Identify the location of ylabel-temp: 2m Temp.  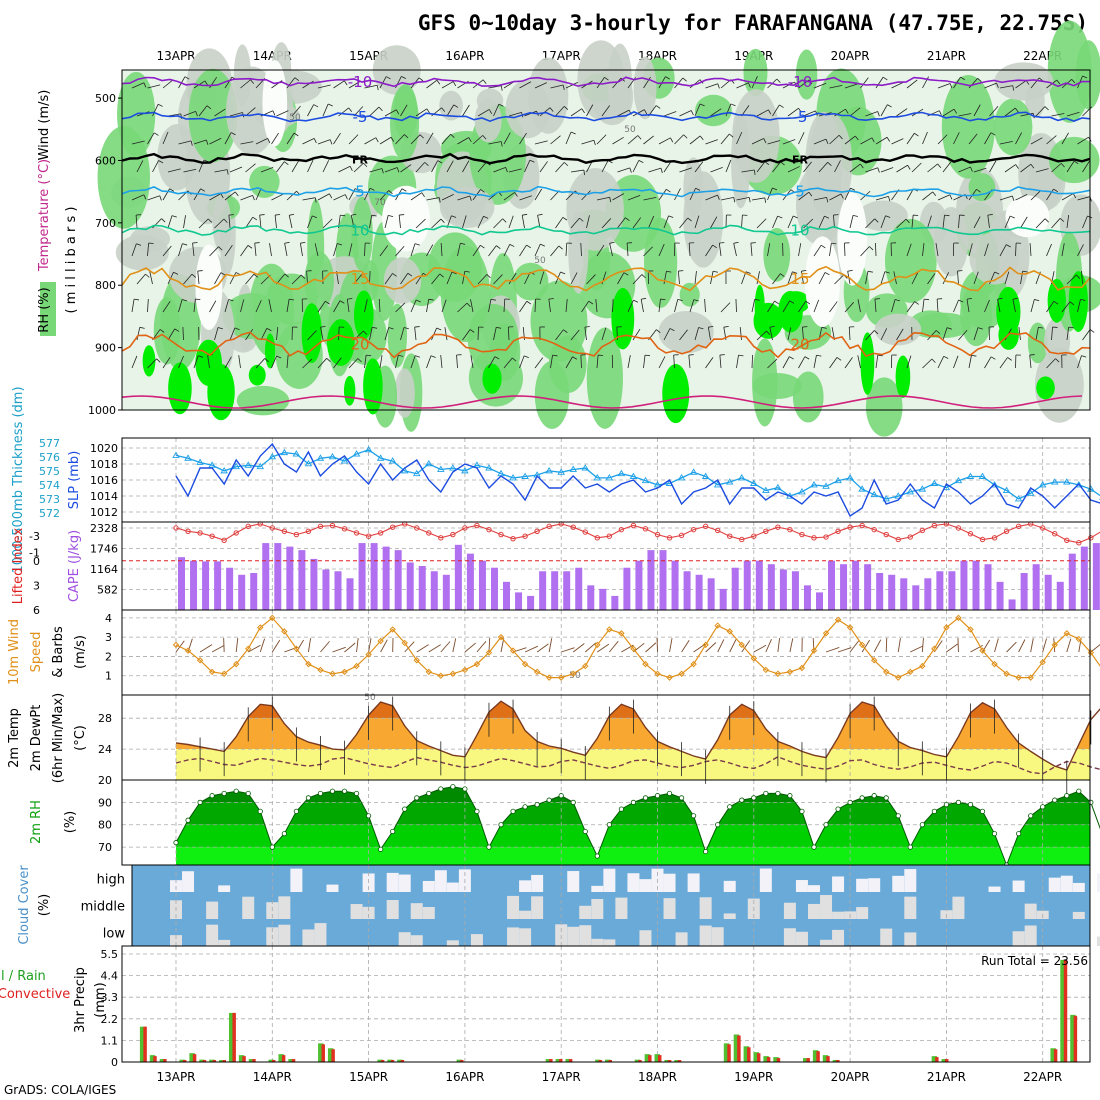
(14, 738).